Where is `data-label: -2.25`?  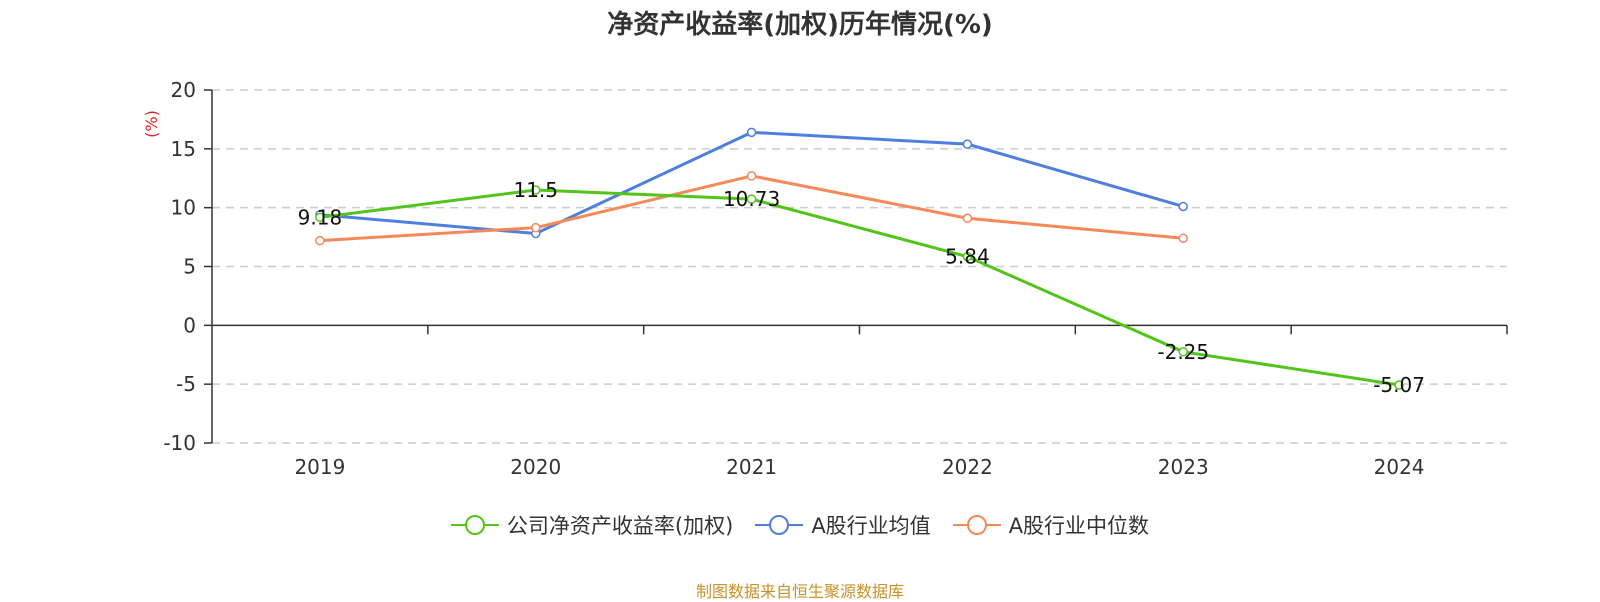 data-label: -2.25 is located at coordinates (1183, 352).